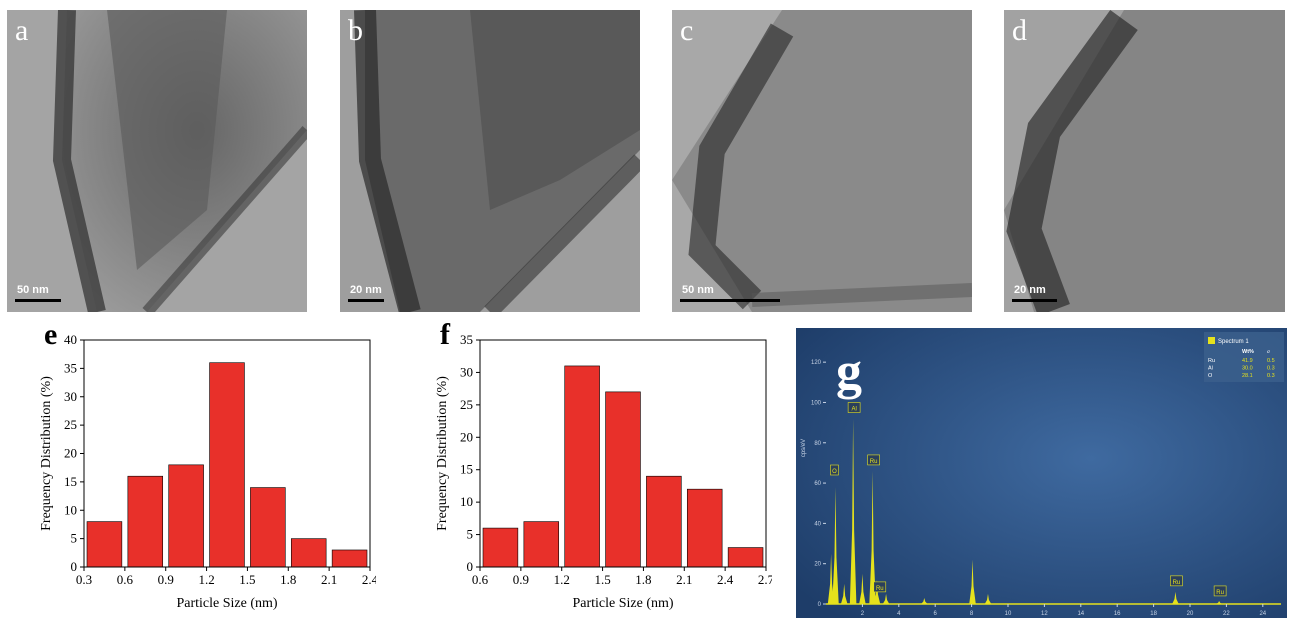 This screenshot has height=623, width=1291. What do you see at coordinates (1210, 376) in the screenshot?
I see `legend-element: O` at bounding box center [1210, 376].